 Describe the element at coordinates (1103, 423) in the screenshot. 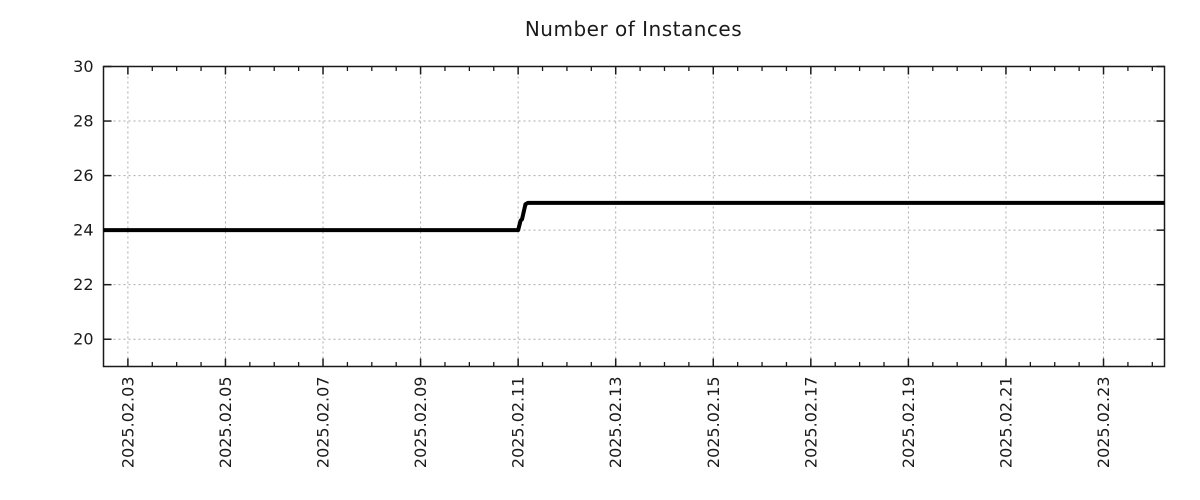

I see `x-tick-label: 2025.02.23` at that location.